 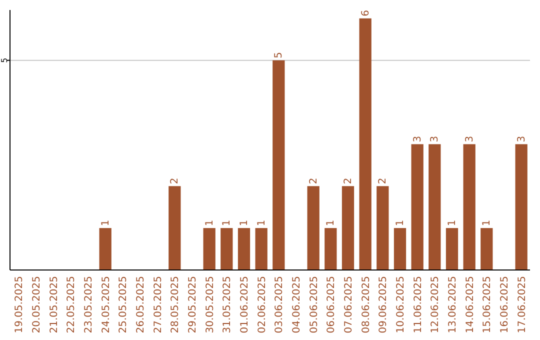 What do you see at coordinates (436, 305) in the screenshot?
I see `x-tick-label: 12.06.2025` at bounding box center [436, 305].